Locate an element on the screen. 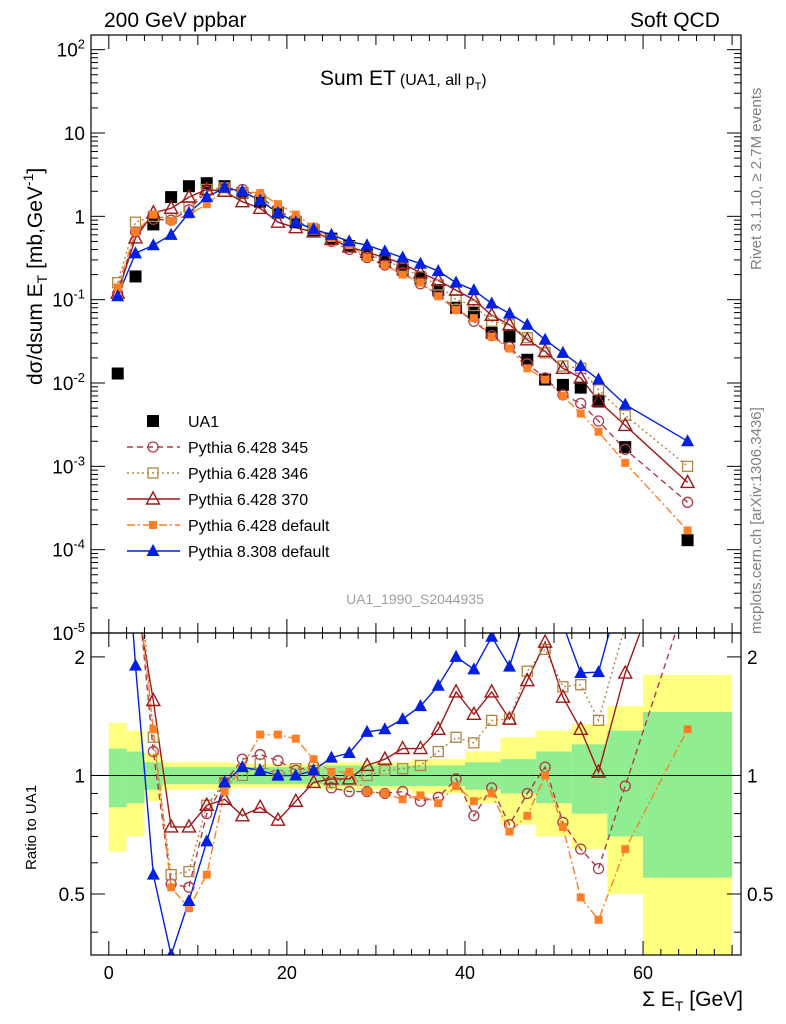  ytop-tick-label-7: 10² is located at coordinates (71, 49).